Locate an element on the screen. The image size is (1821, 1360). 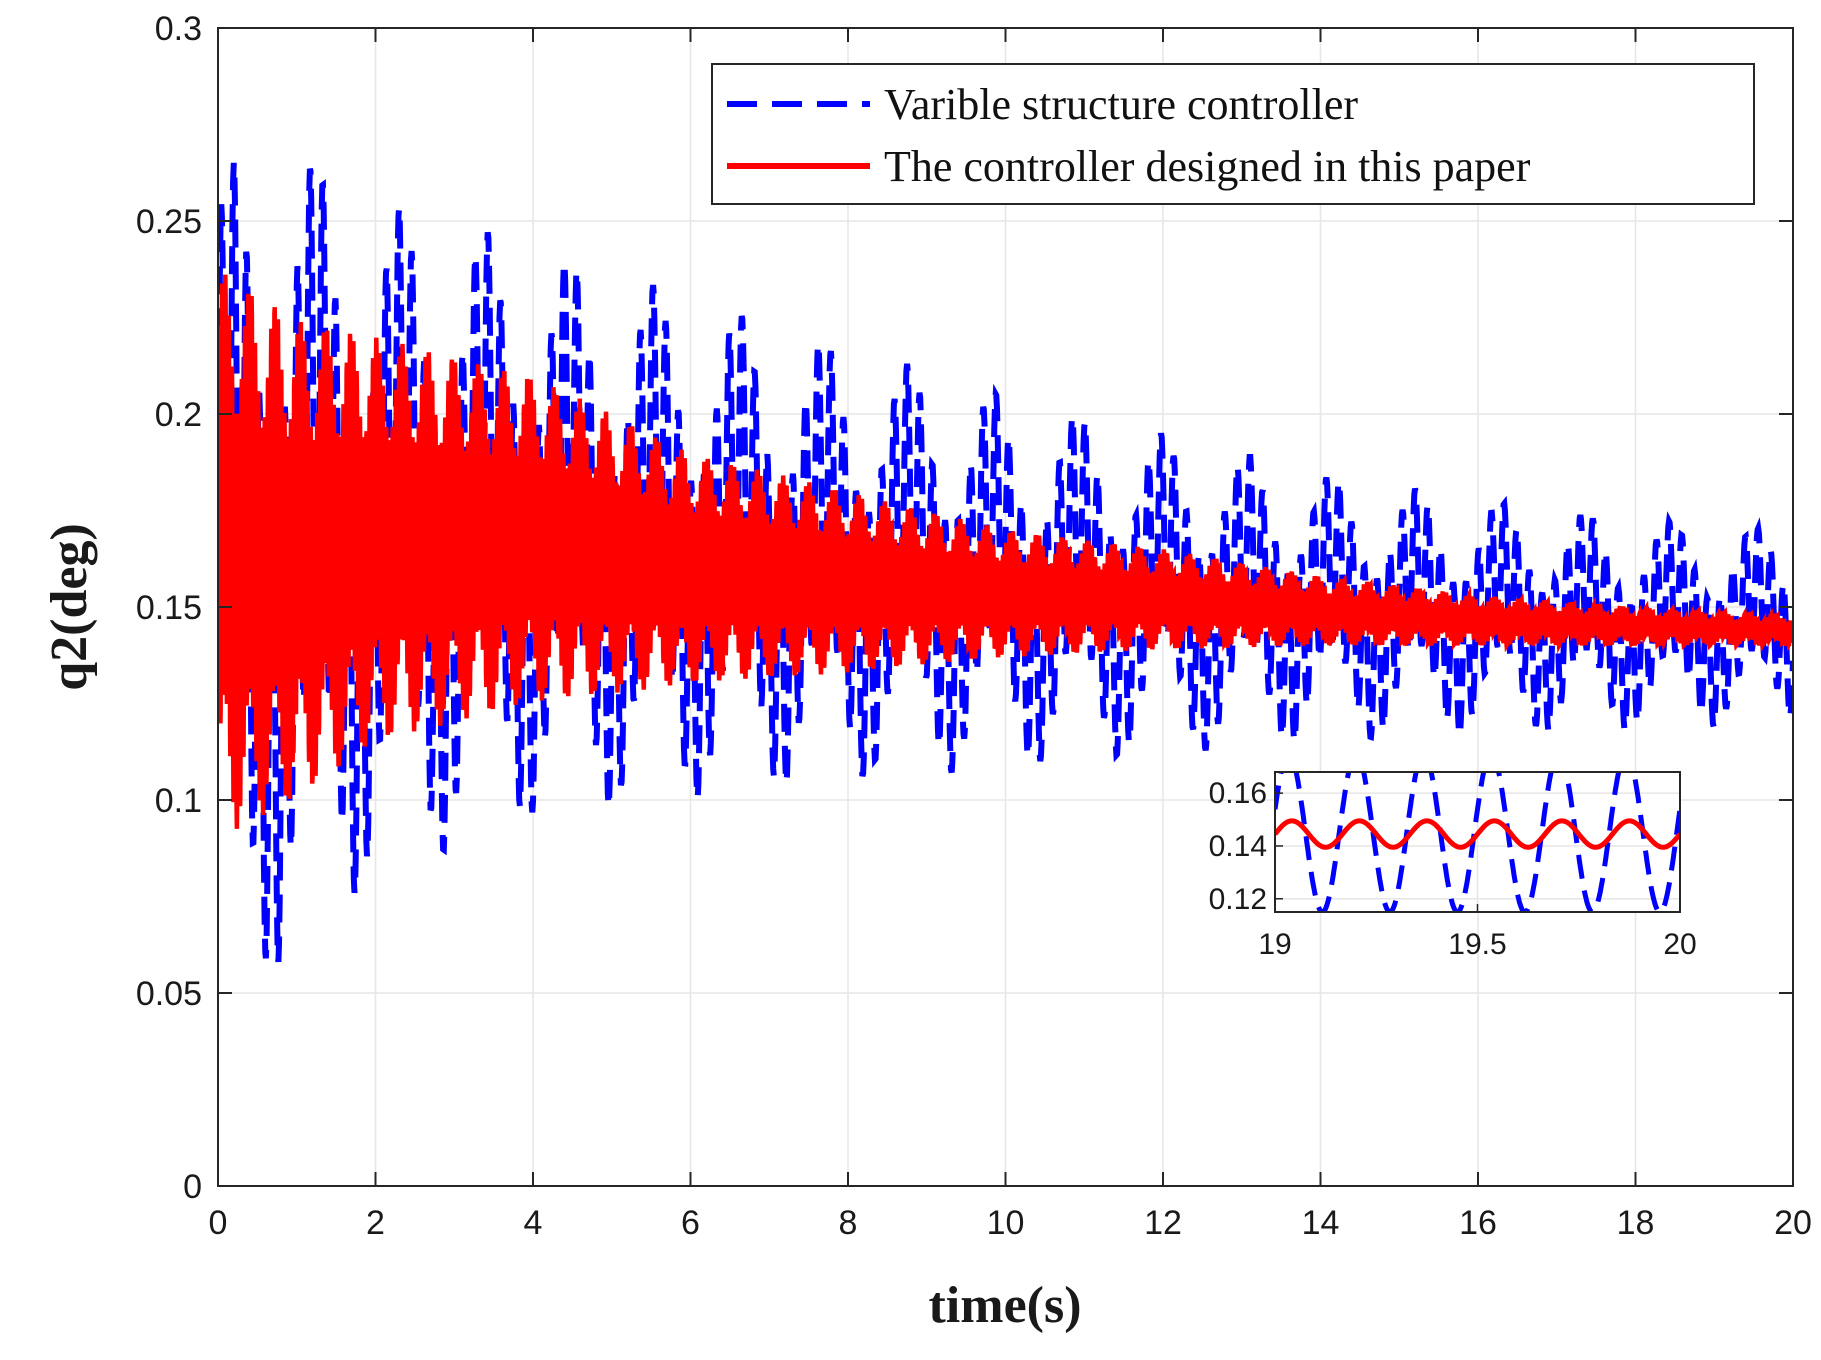
inset-series-group is located at coordinates (1477, 842).